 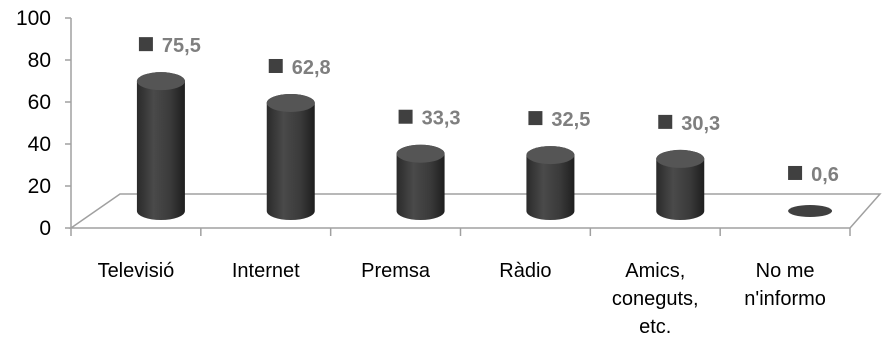 I want to click on y-tick-label: 60, so click(x=39, y=102).